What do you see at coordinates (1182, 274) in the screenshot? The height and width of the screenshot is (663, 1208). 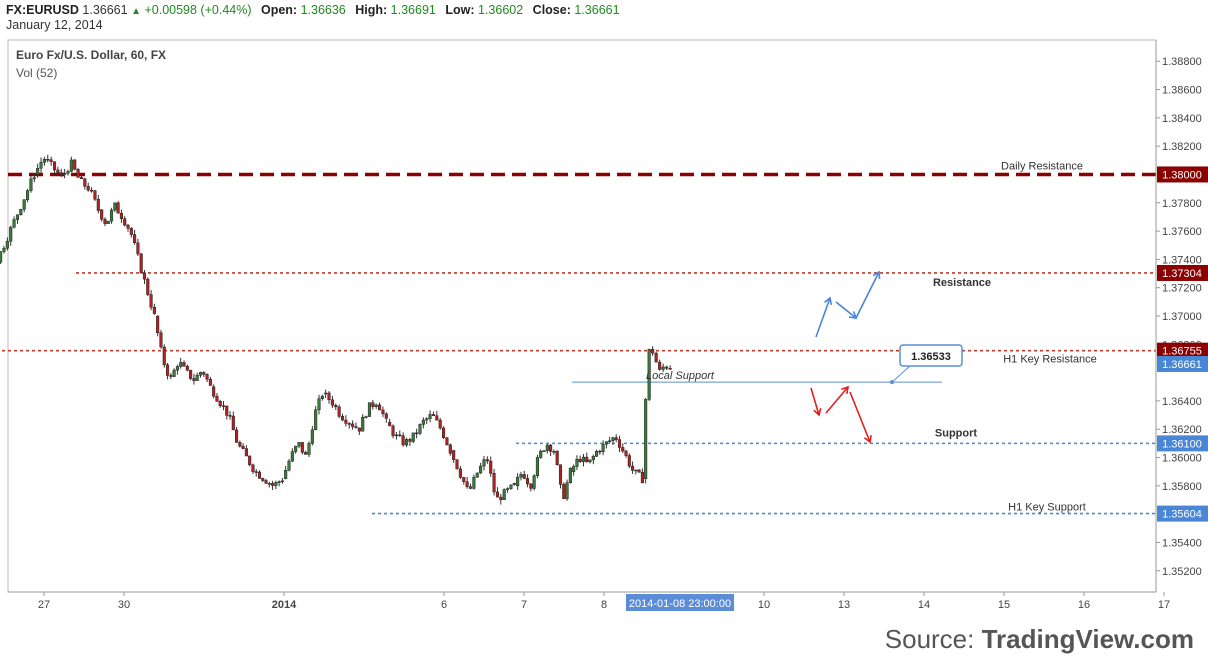 I see `price-tag-label: 1.37304` at bounding box center [1182, 274].